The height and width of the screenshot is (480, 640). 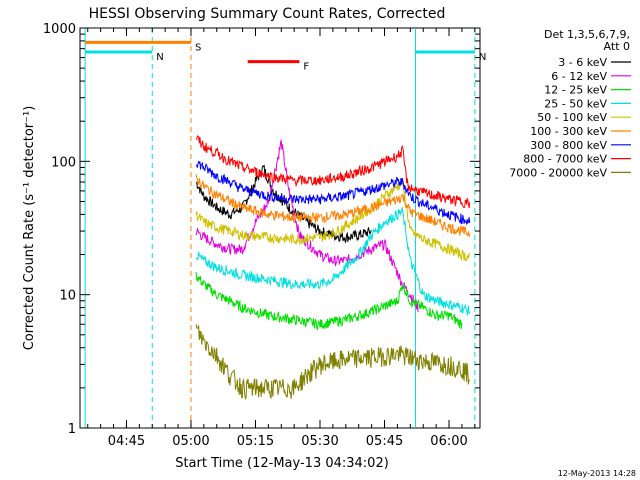 I want to click on x-tick-label-2: 05:15, so click(x=255, y=441).